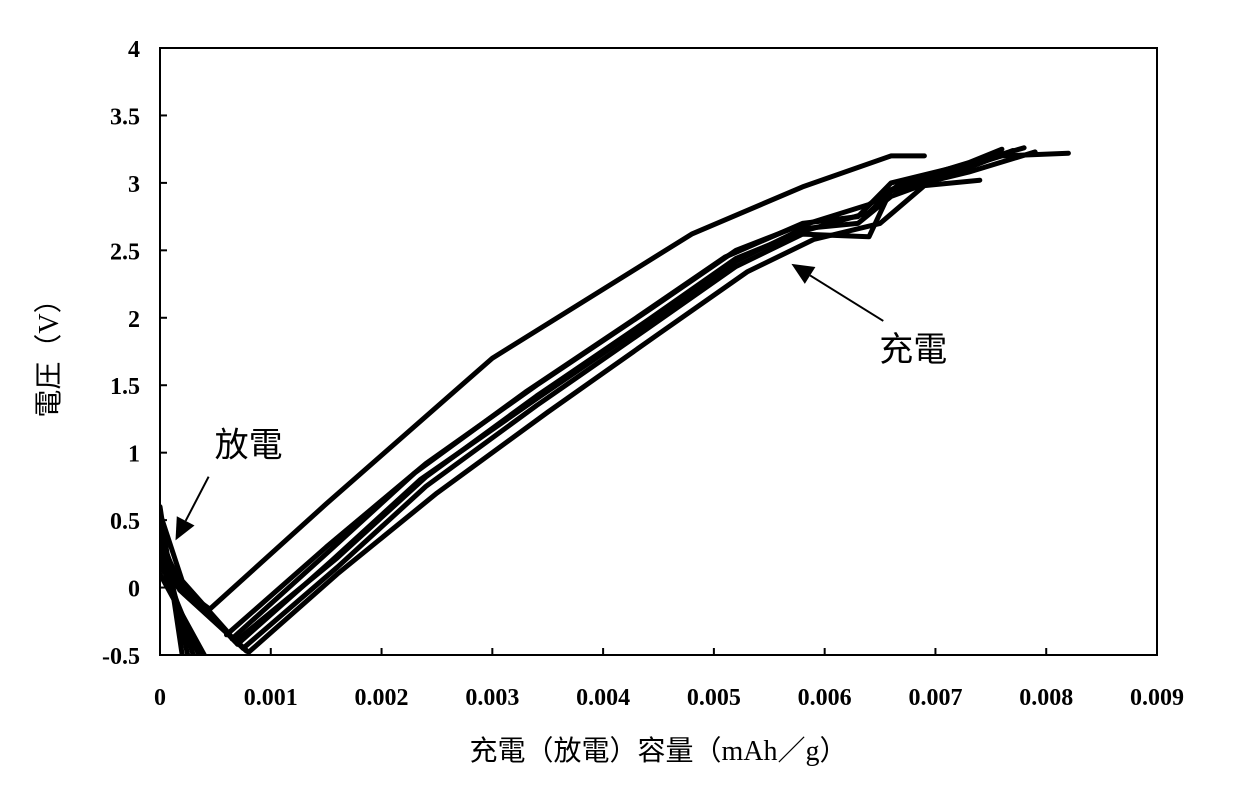 The height and width of the screenshot is (808, 1244). I want to click on x-tick-label: 0.007, so click(935, 698).